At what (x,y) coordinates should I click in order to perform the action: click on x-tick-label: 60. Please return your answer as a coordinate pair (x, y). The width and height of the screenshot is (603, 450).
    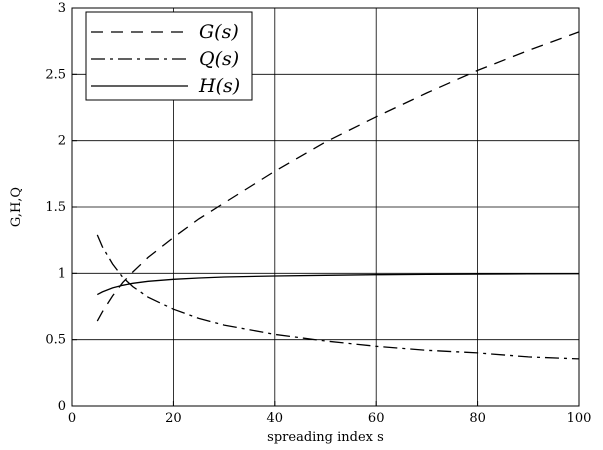
    Looking at the image, I should click on (376, 418).